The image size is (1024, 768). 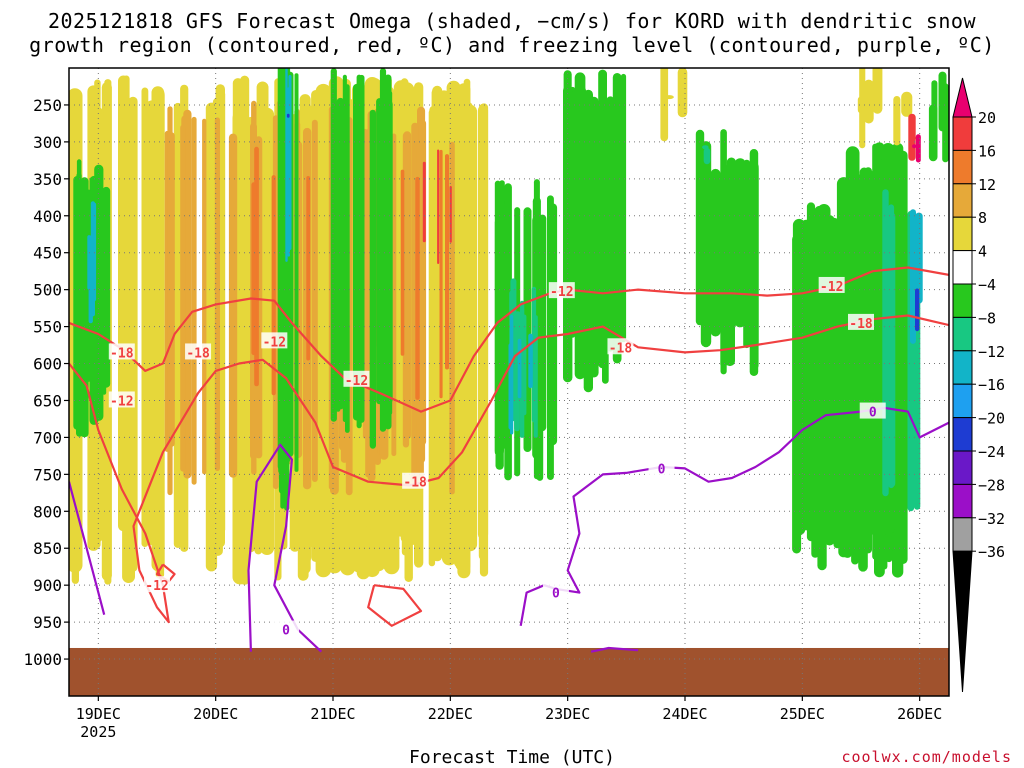 I want to click on x-year-label: 2025, so click(x=98, y=732).